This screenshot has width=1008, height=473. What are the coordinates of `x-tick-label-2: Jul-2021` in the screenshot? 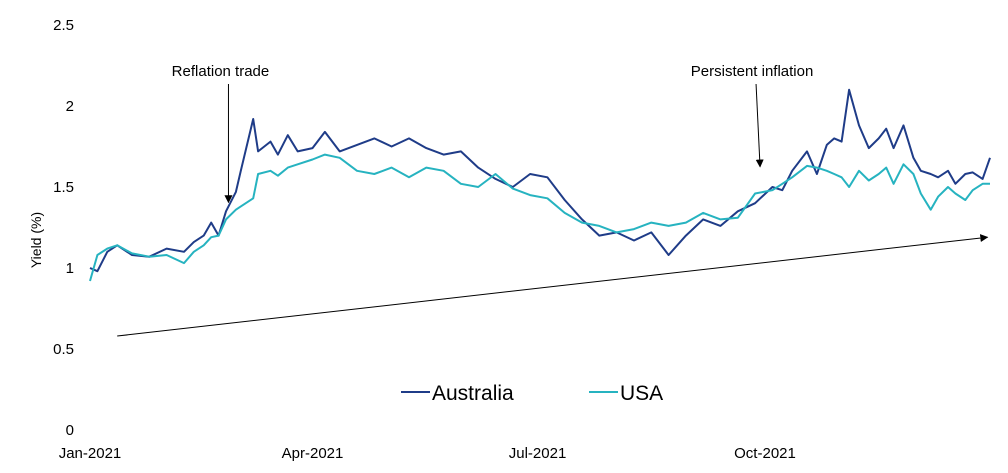 It's located at (538, 453).